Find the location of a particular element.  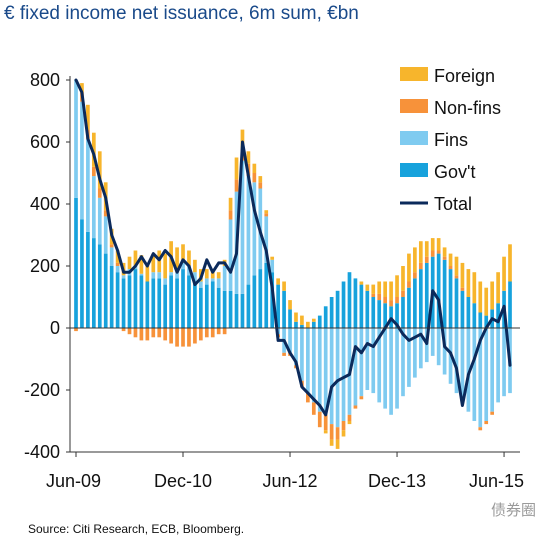

x-tick-label: Dec-10 is located at coordinates (183, 481).